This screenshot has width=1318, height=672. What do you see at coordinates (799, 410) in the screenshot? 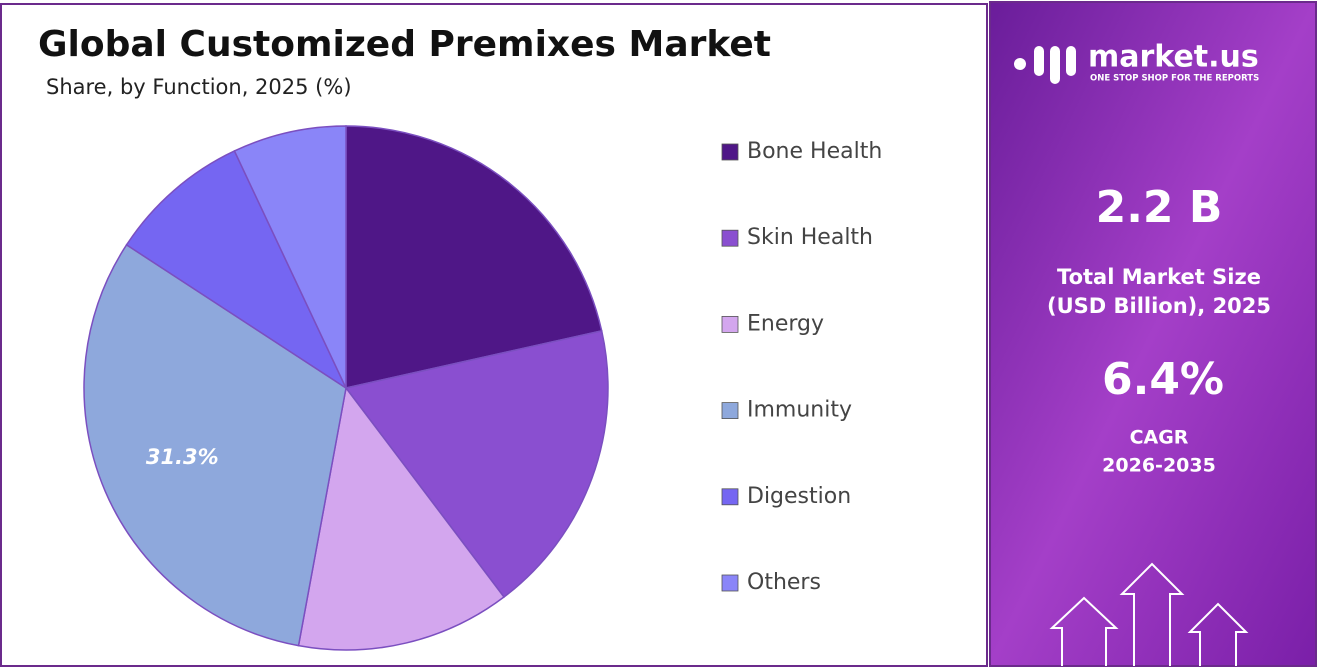
I see `legend-label: Immunity` at bounding box center [799, 410].